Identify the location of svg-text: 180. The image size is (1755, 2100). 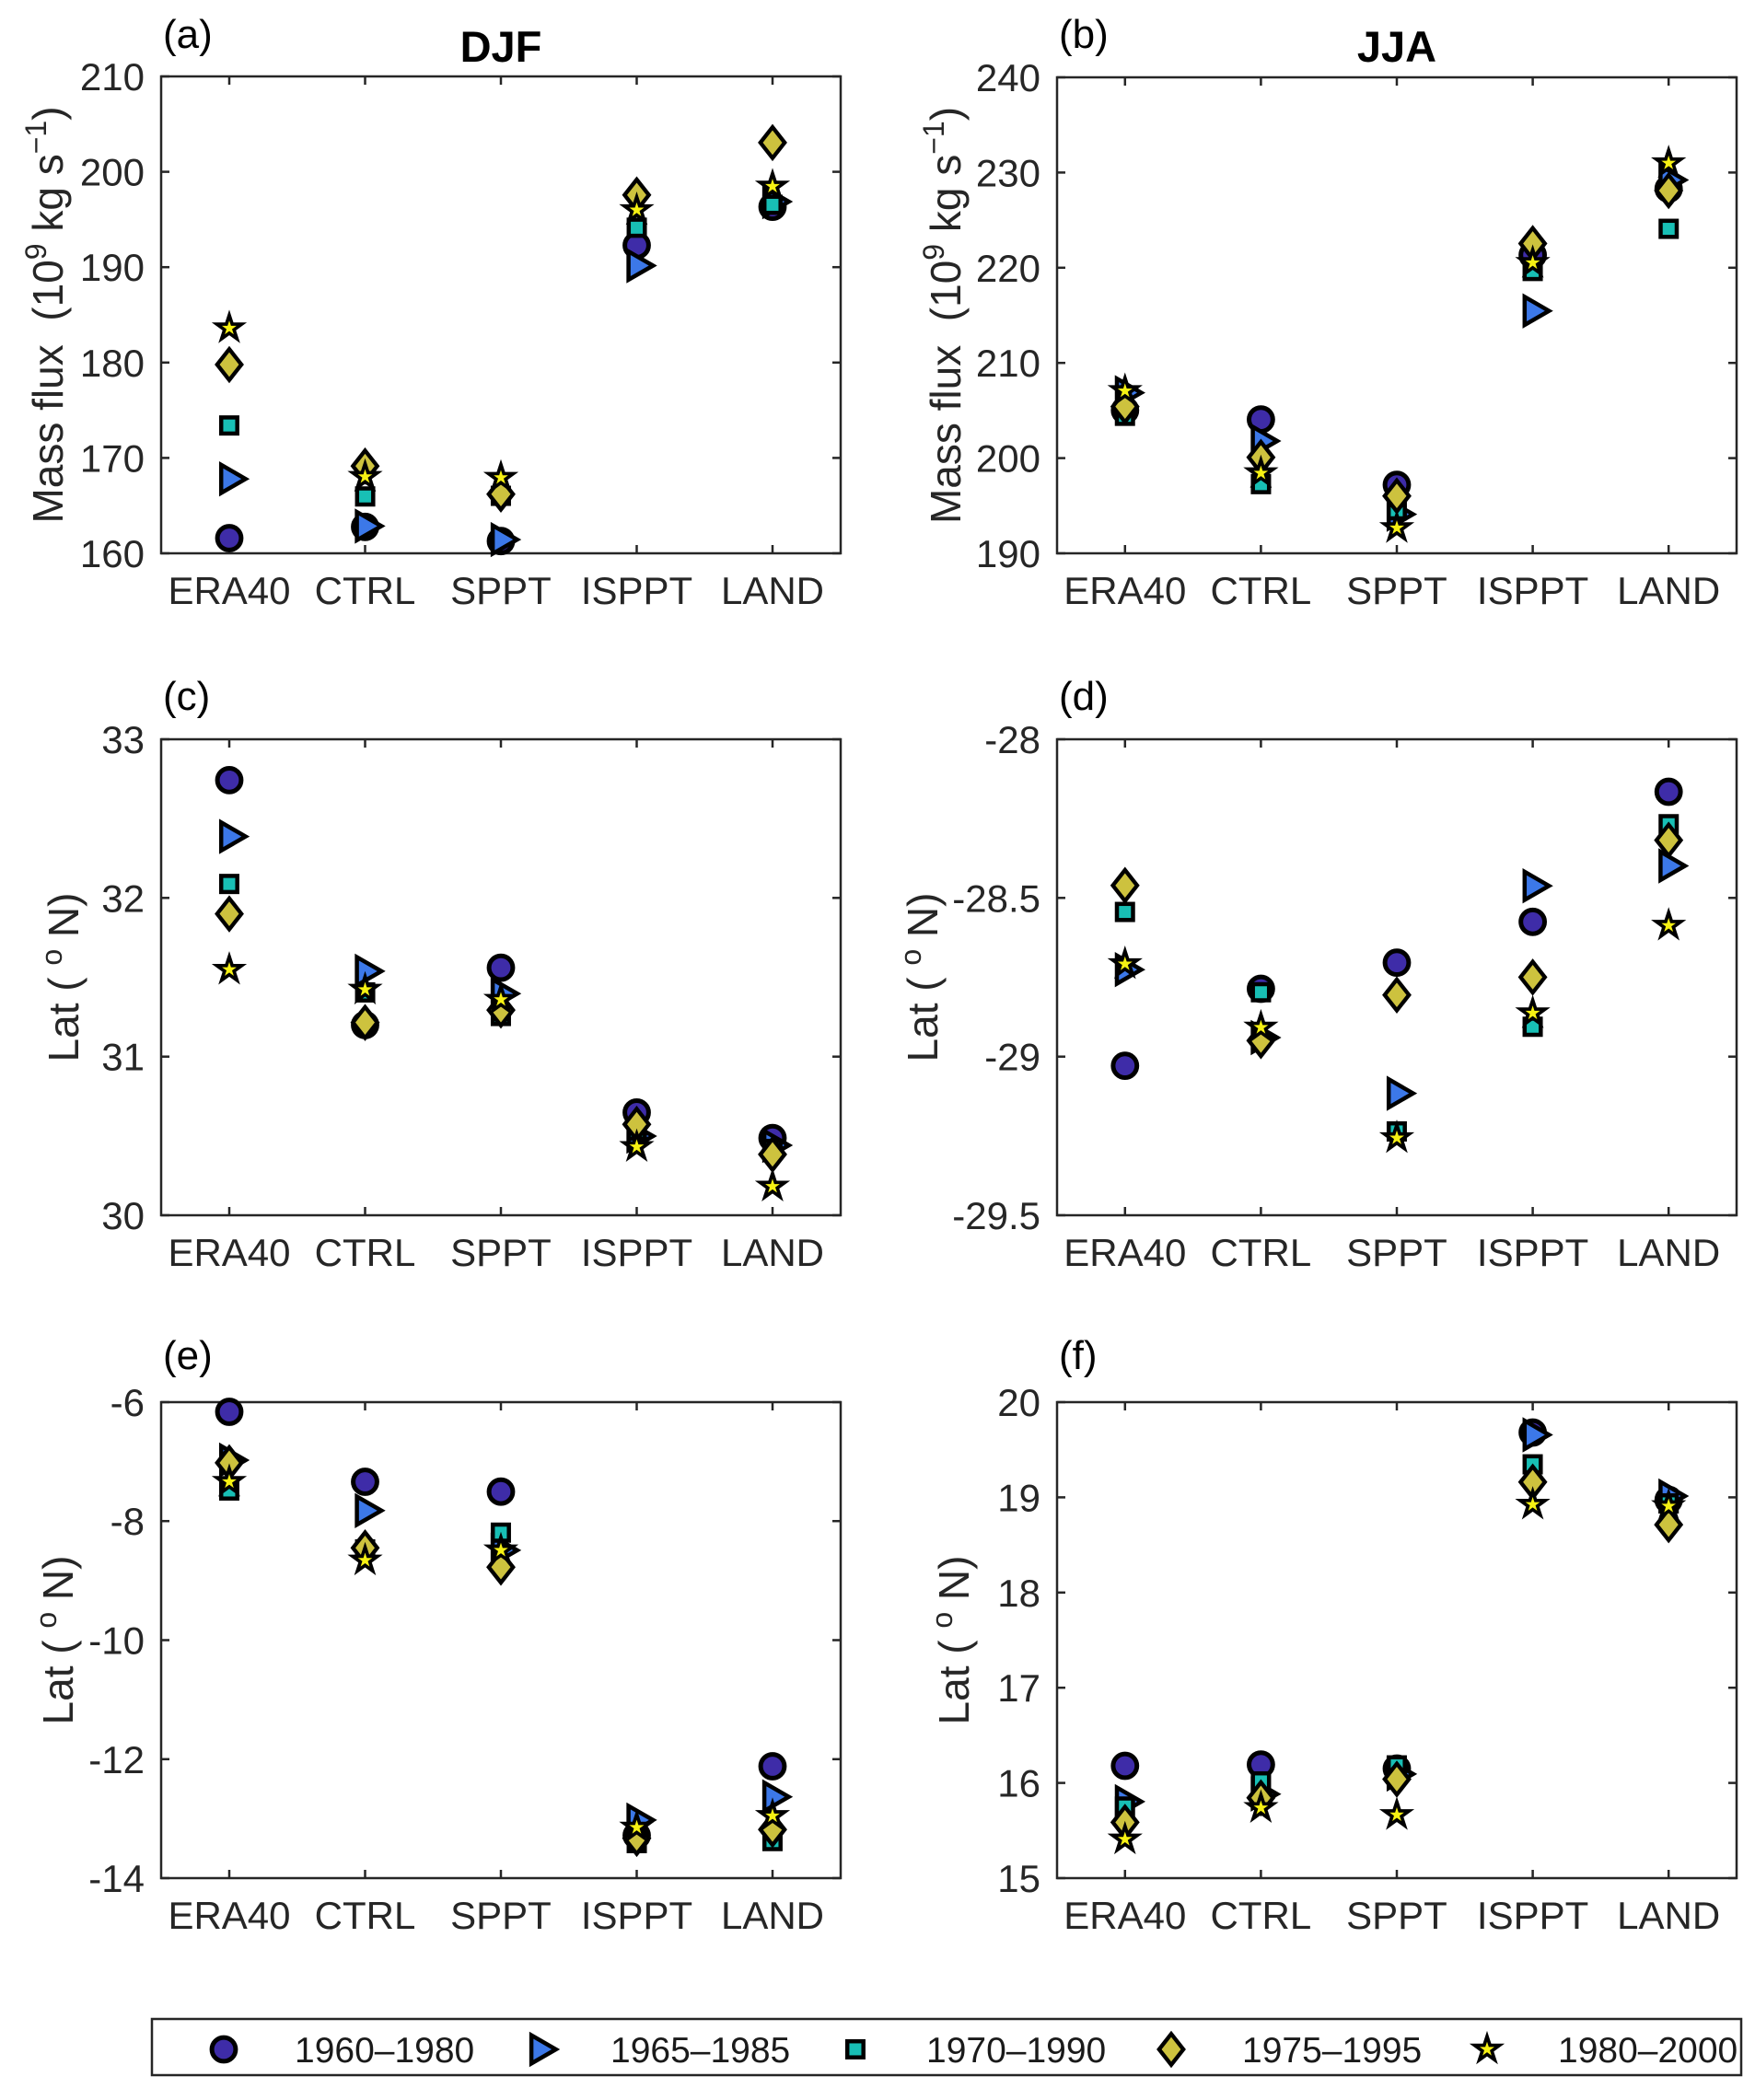
(112, 363).